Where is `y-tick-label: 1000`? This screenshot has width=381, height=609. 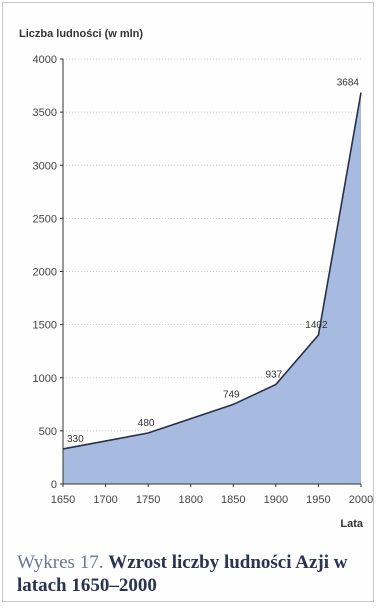 y-tick-label: 1000 is located at coordinates (45, 379).